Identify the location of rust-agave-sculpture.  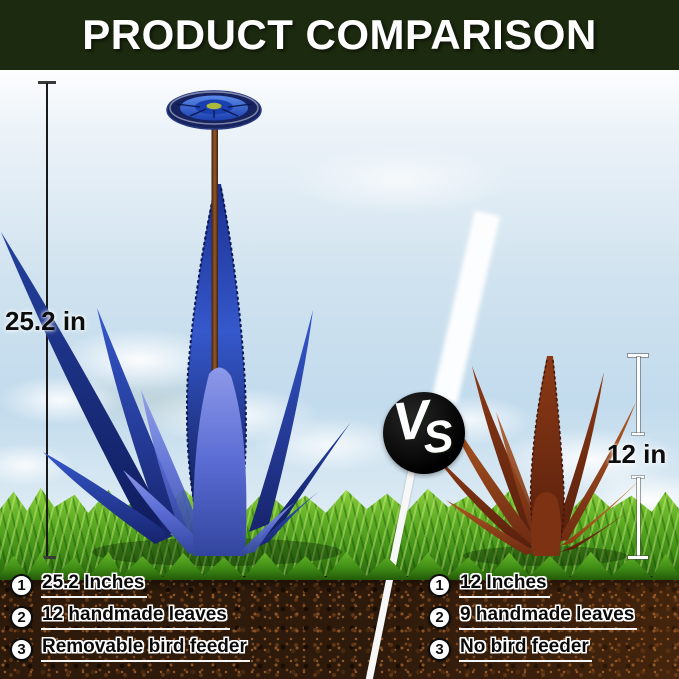
(542, 461).